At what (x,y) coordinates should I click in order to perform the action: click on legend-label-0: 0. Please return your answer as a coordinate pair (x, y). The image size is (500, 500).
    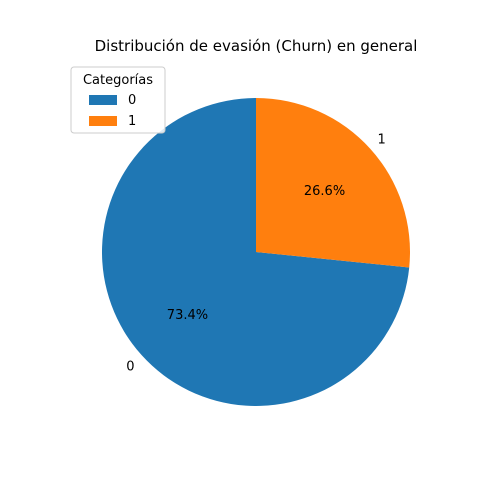
    Looking at the image, I should click on (132, 100).